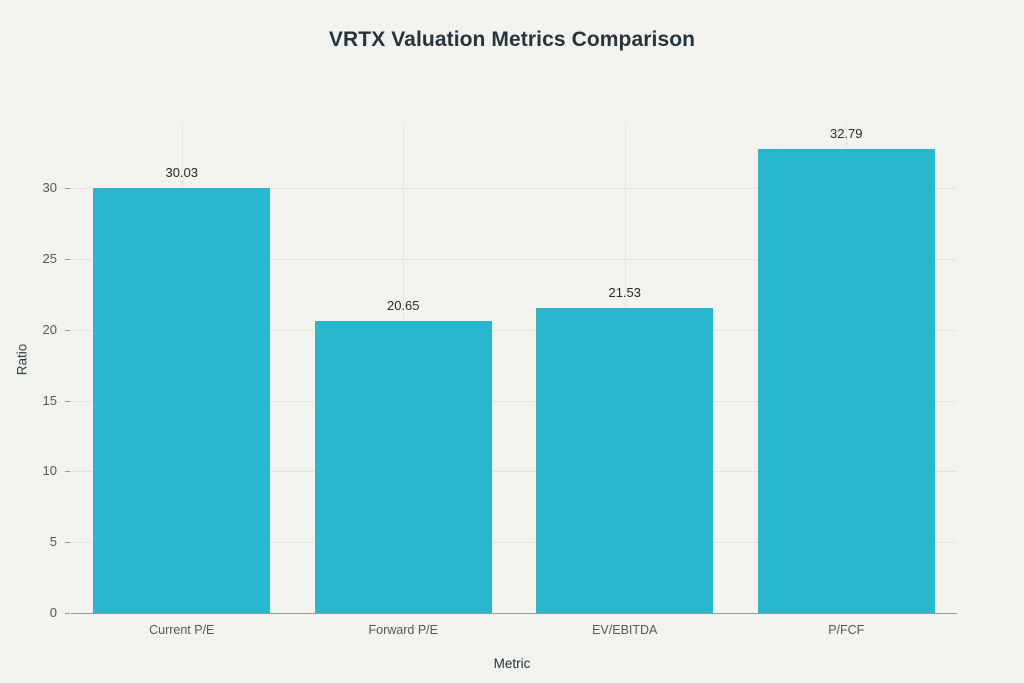 The image size is (1024, 683). Describe the element at coordinates (49, 471) in the screenshot. I see `y-tick-label: 10` at that location.